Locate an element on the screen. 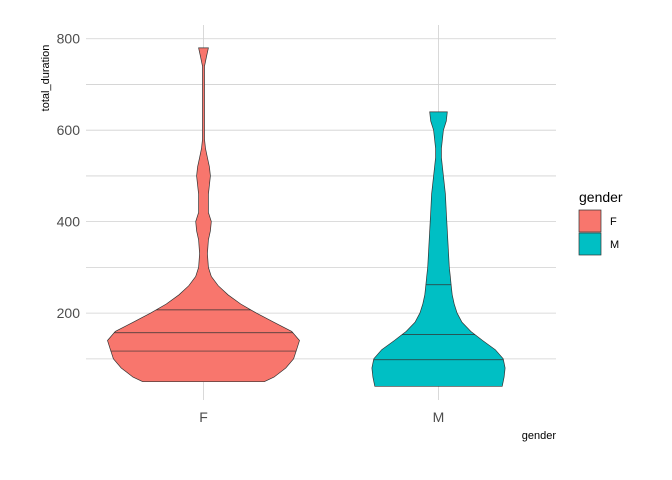 Image resolution: width=672 pixels, height=480 pixels. legend-key-M is located at coordinates (590, 244).